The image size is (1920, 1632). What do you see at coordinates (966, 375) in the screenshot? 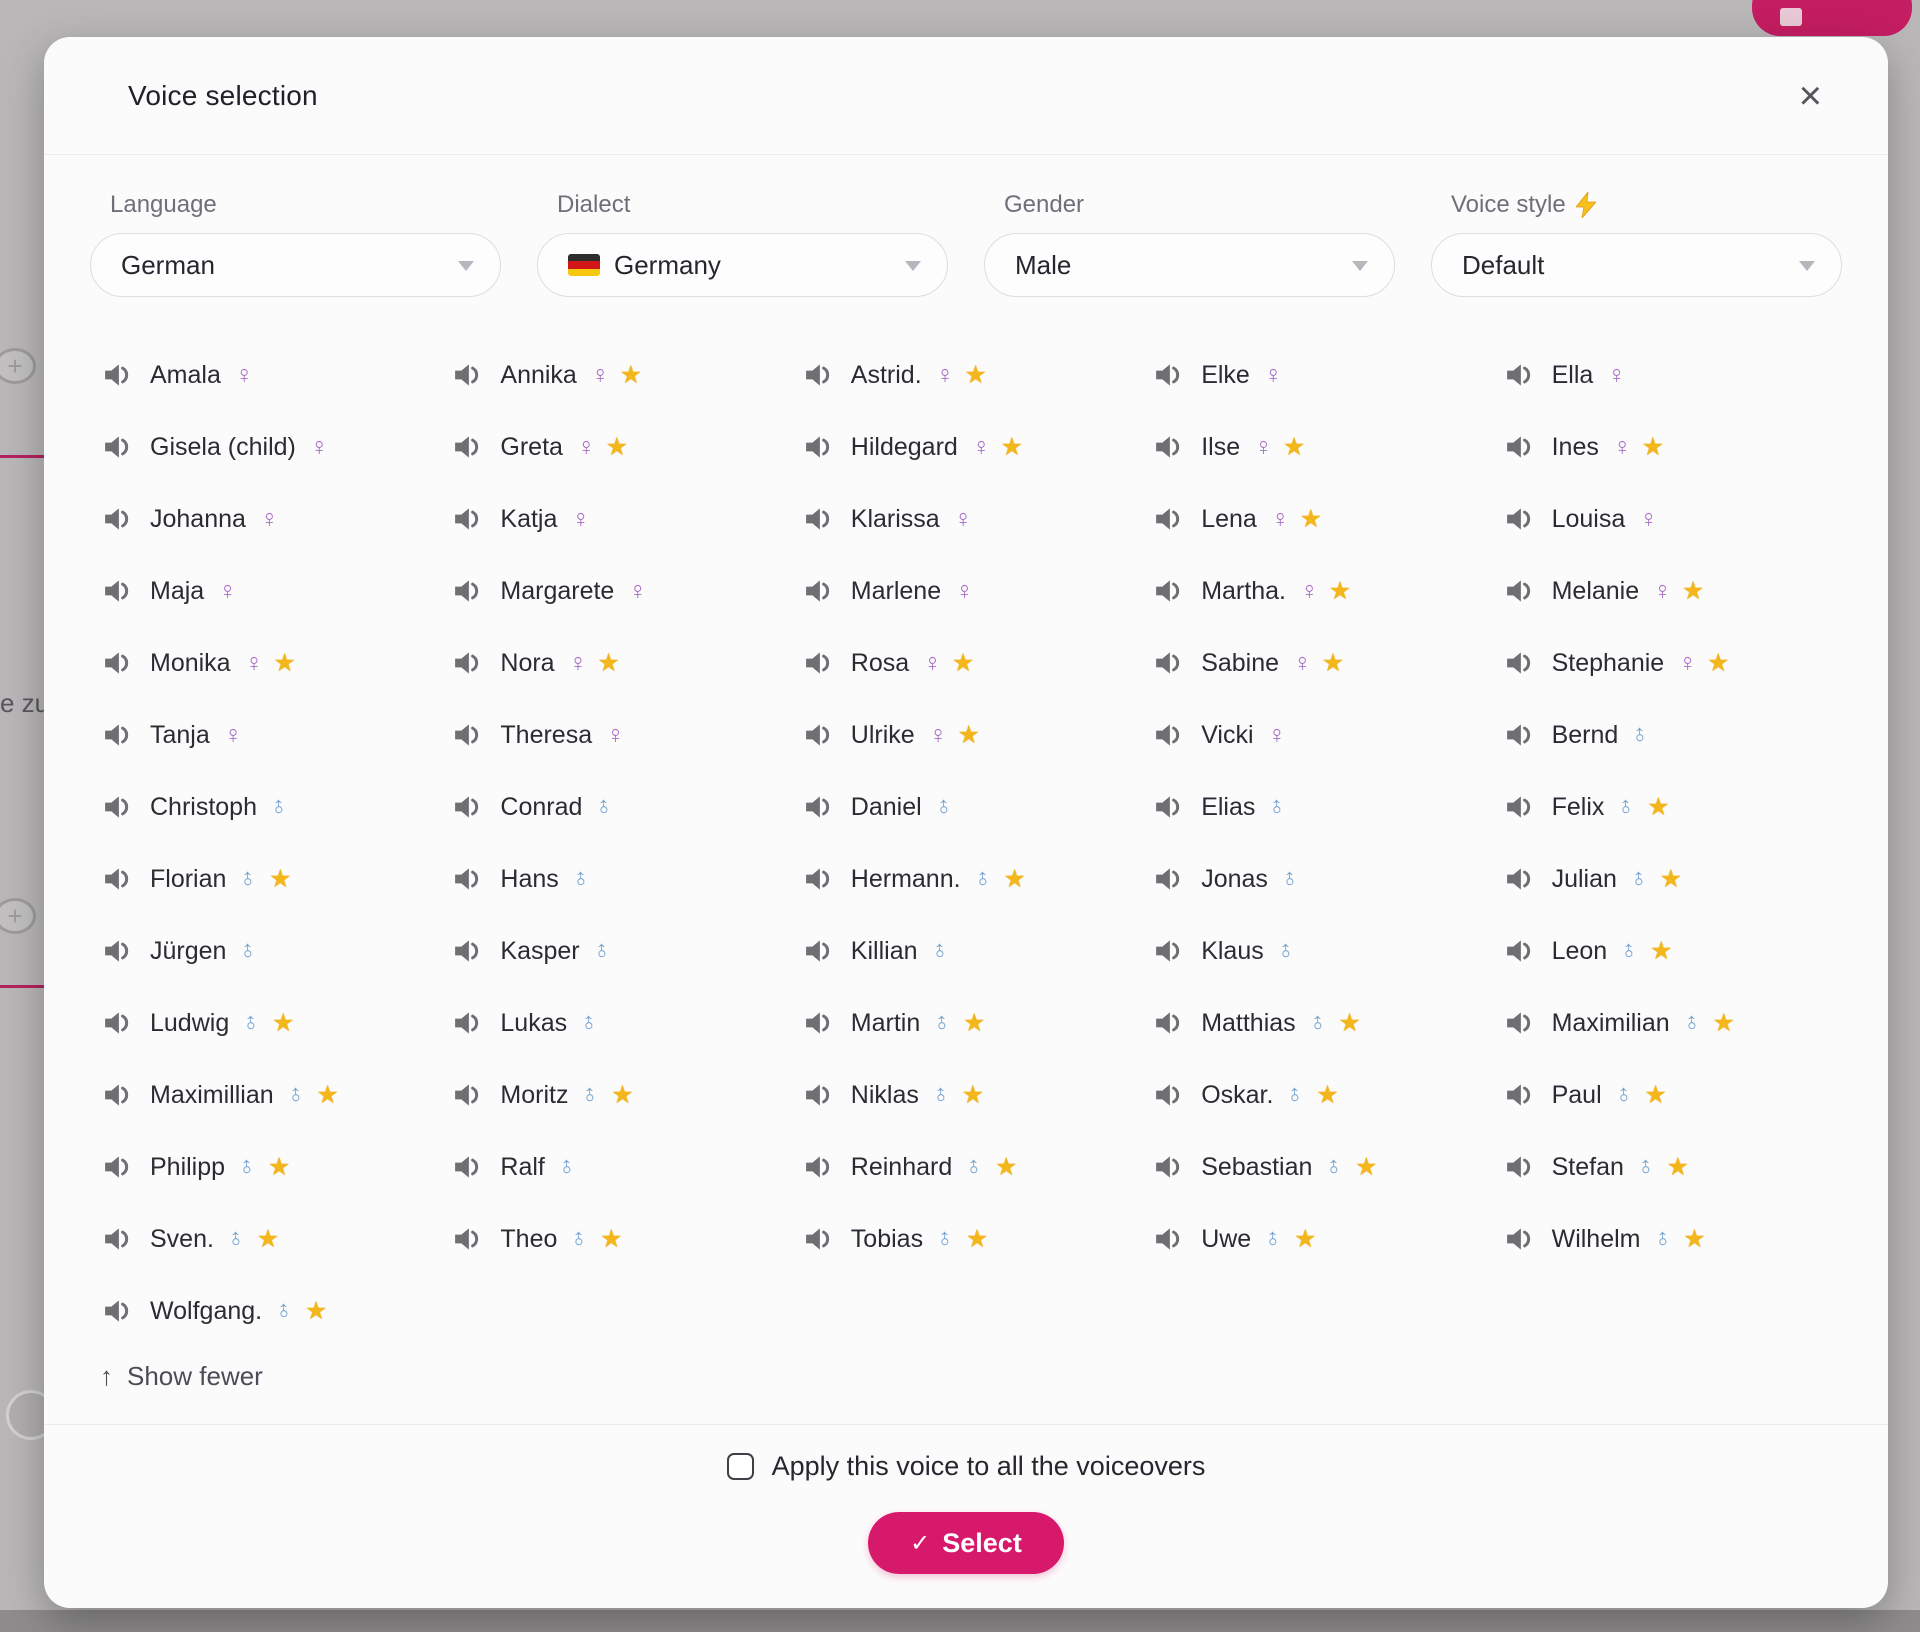
I see `voice-item: Astrid. ♀ ★` at bounding box center [966, 375].